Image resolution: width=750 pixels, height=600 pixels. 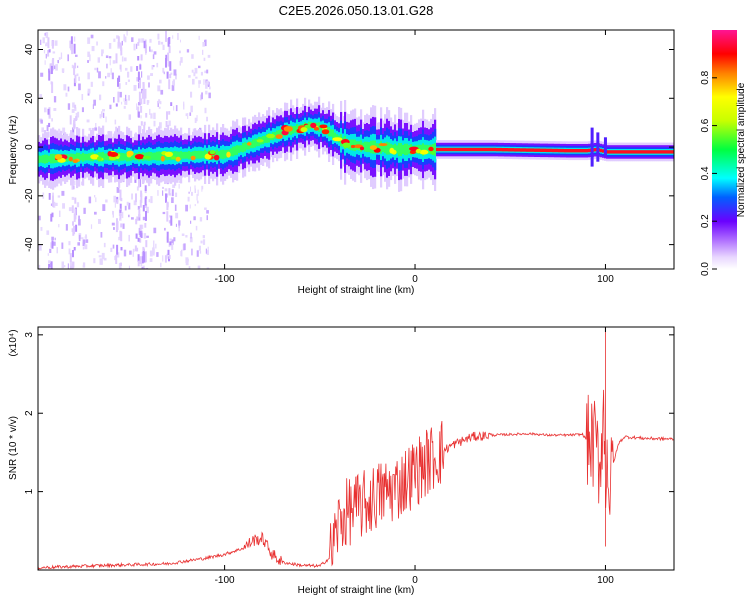 I want to click on snr-y-tick-label: 3, so click(x=29, y=335).